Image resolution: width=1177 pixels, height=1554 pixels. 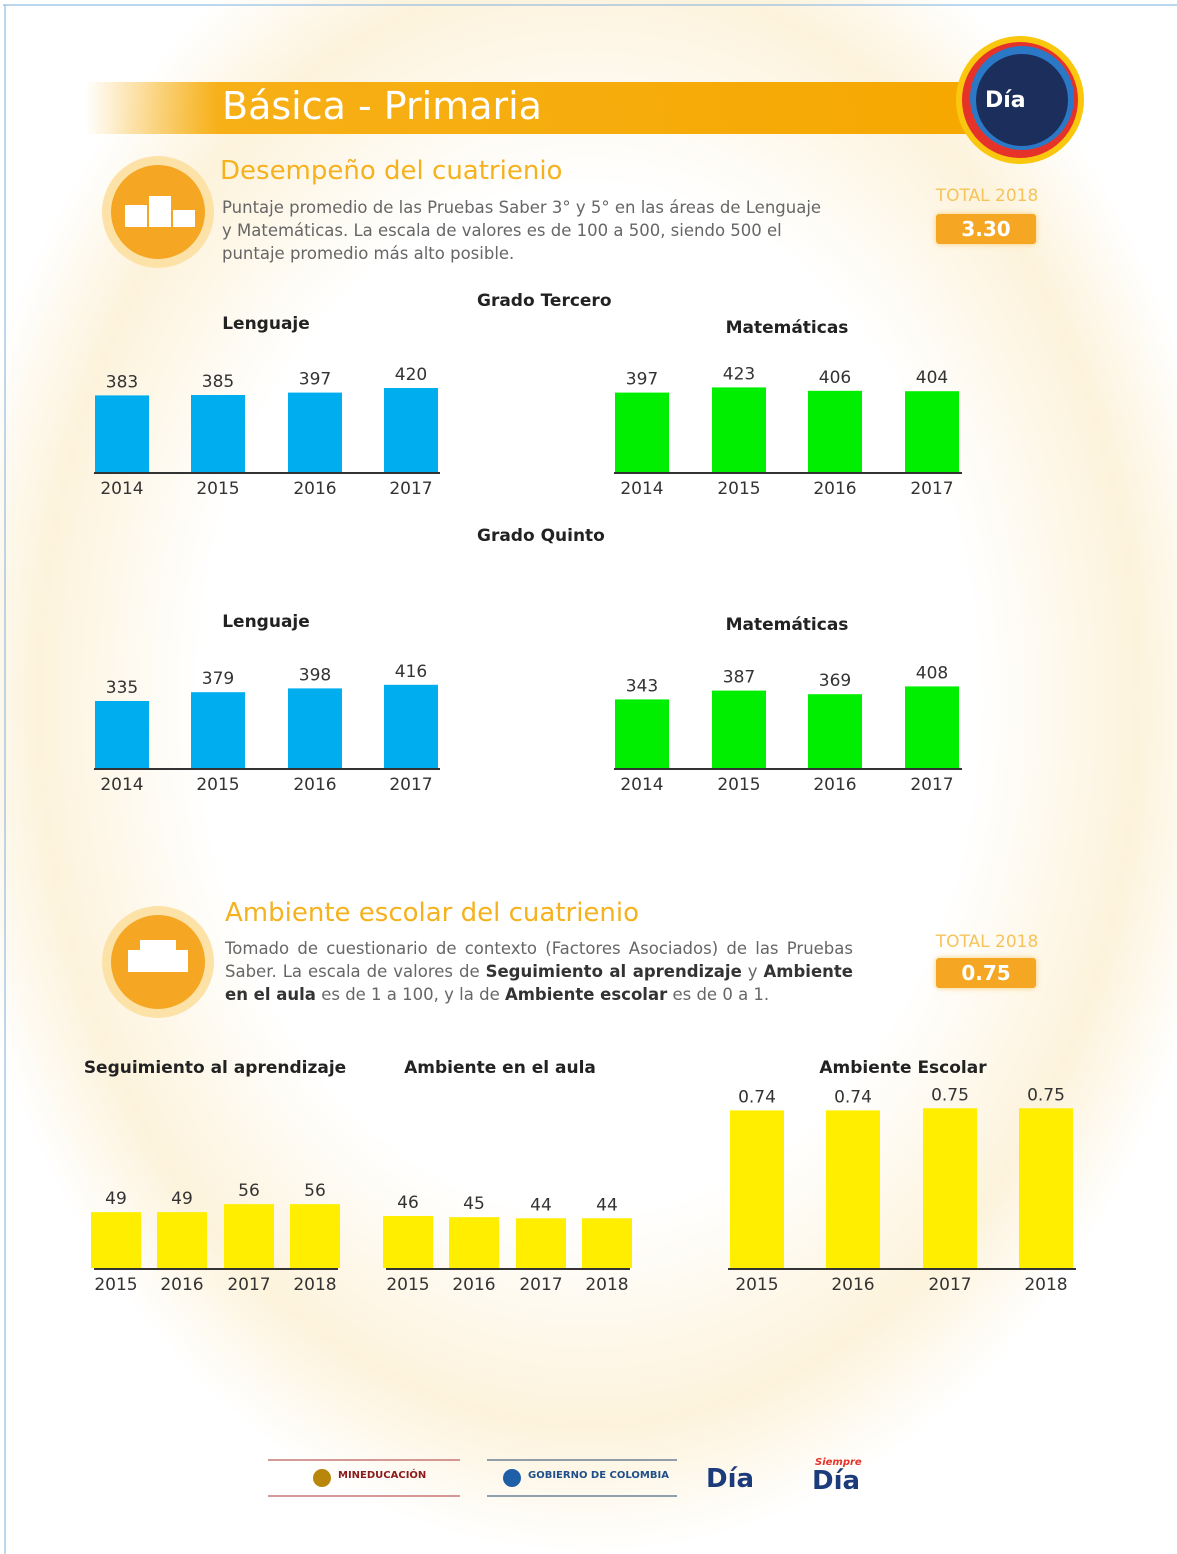 I want to click on data-label: 0.74, so click(x=757, y=1097).